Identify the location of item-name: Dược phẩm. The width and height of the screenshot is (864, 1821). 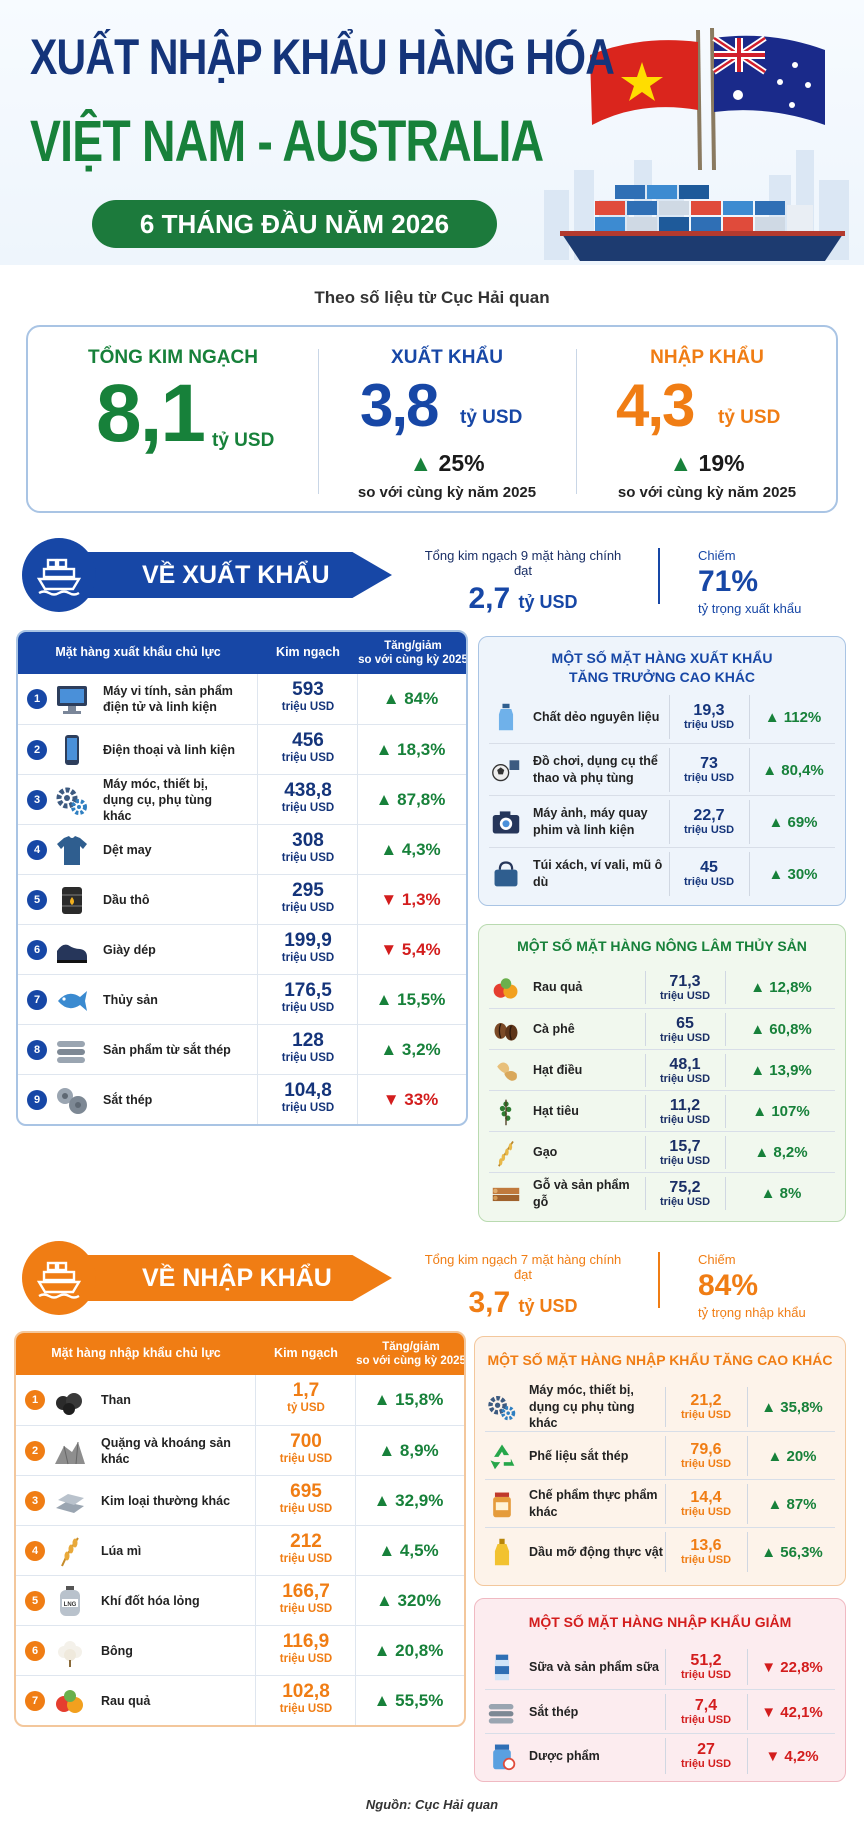
(564, 1755).